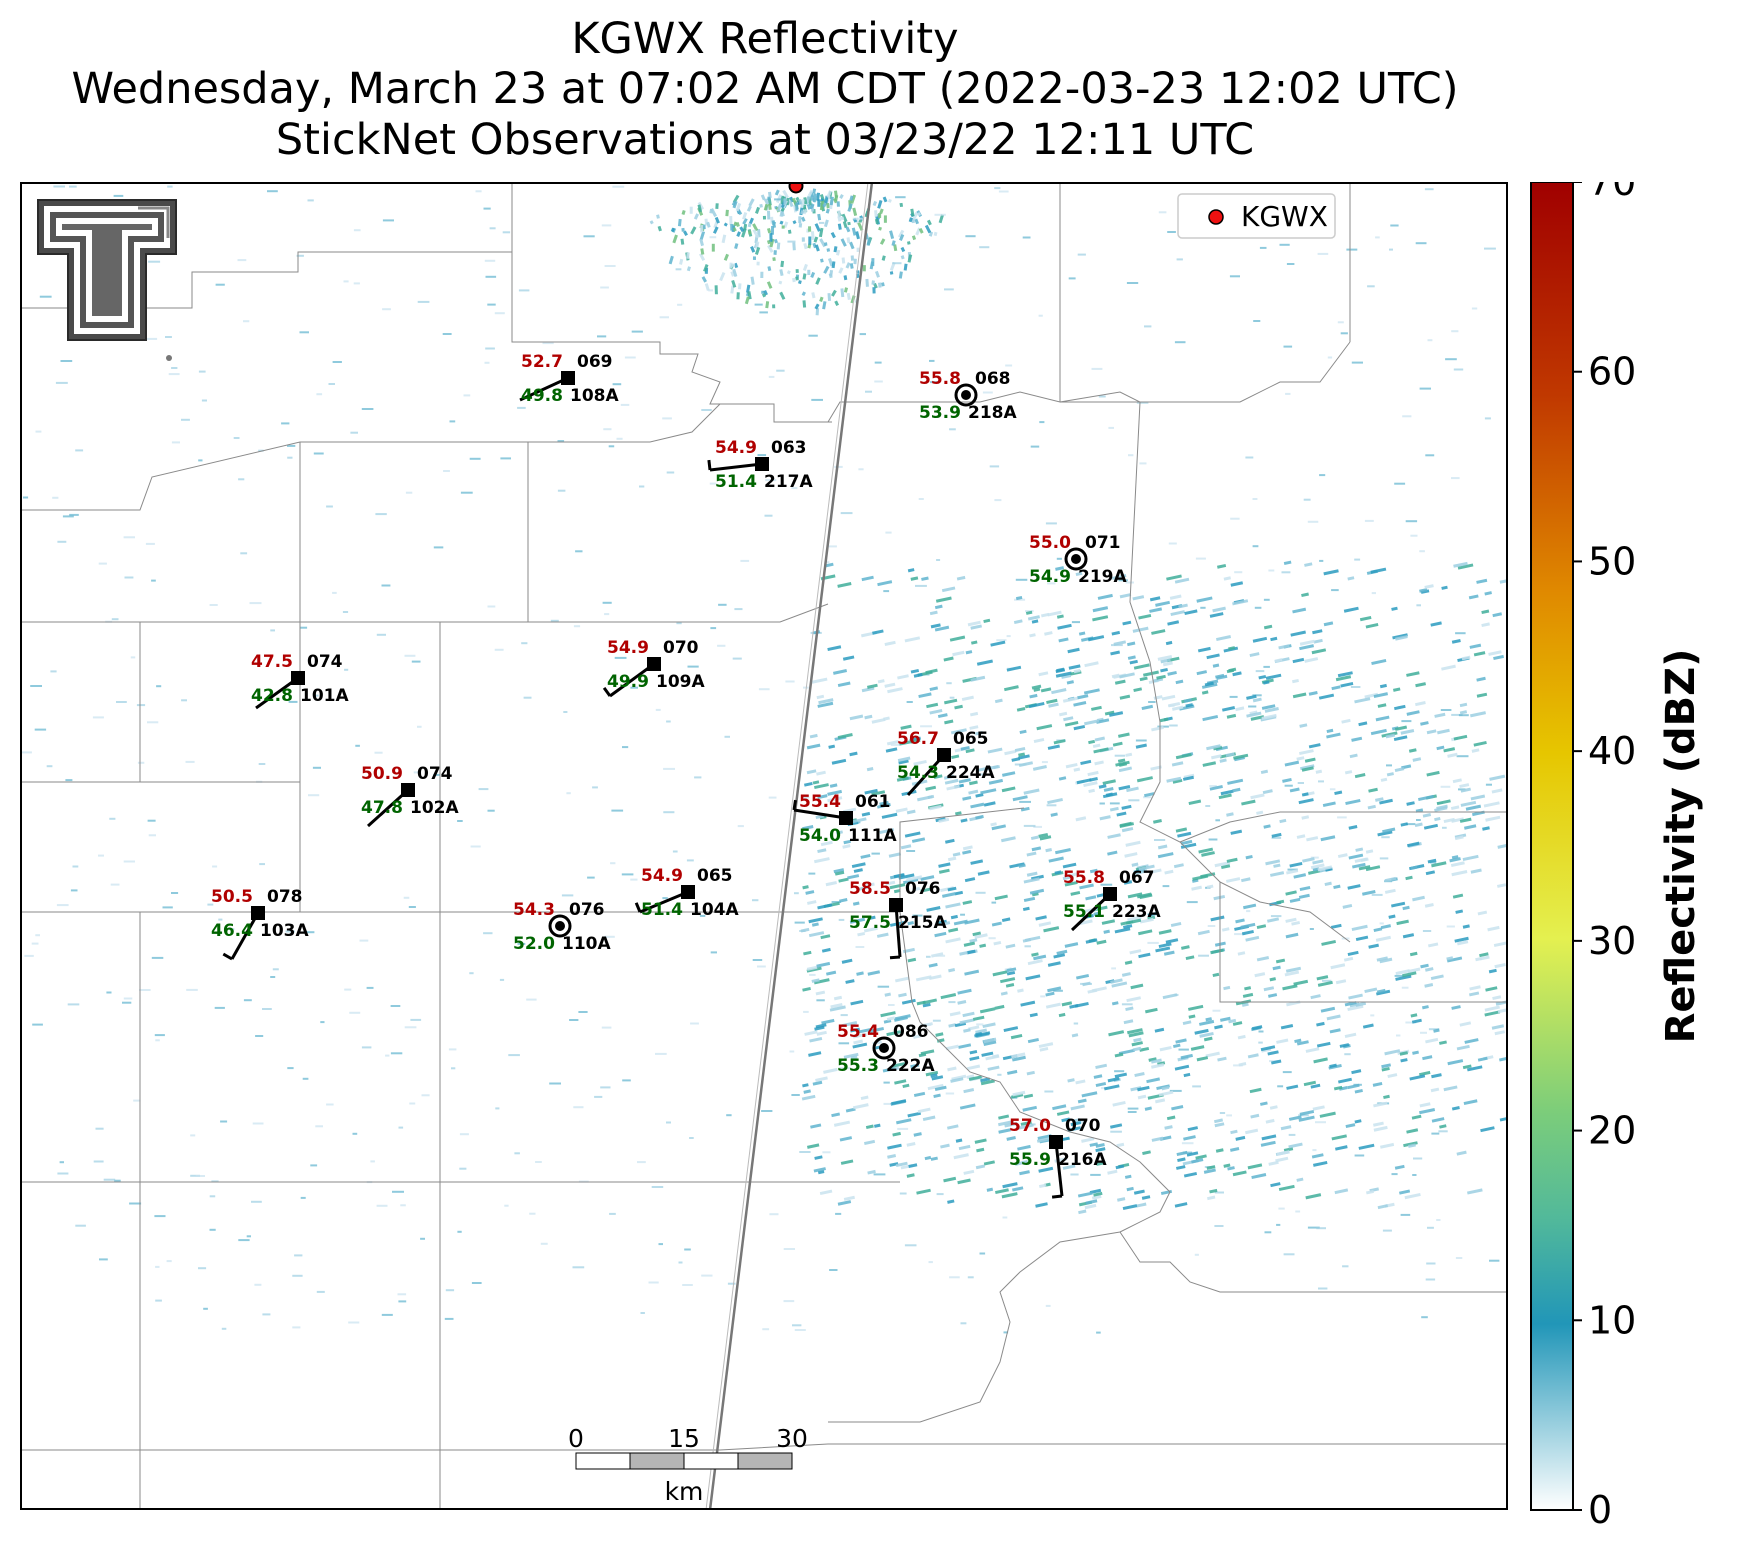 This screenshot has width=1738, height=1549. I want to click on station-pressure: 086, so click(911, 1032).